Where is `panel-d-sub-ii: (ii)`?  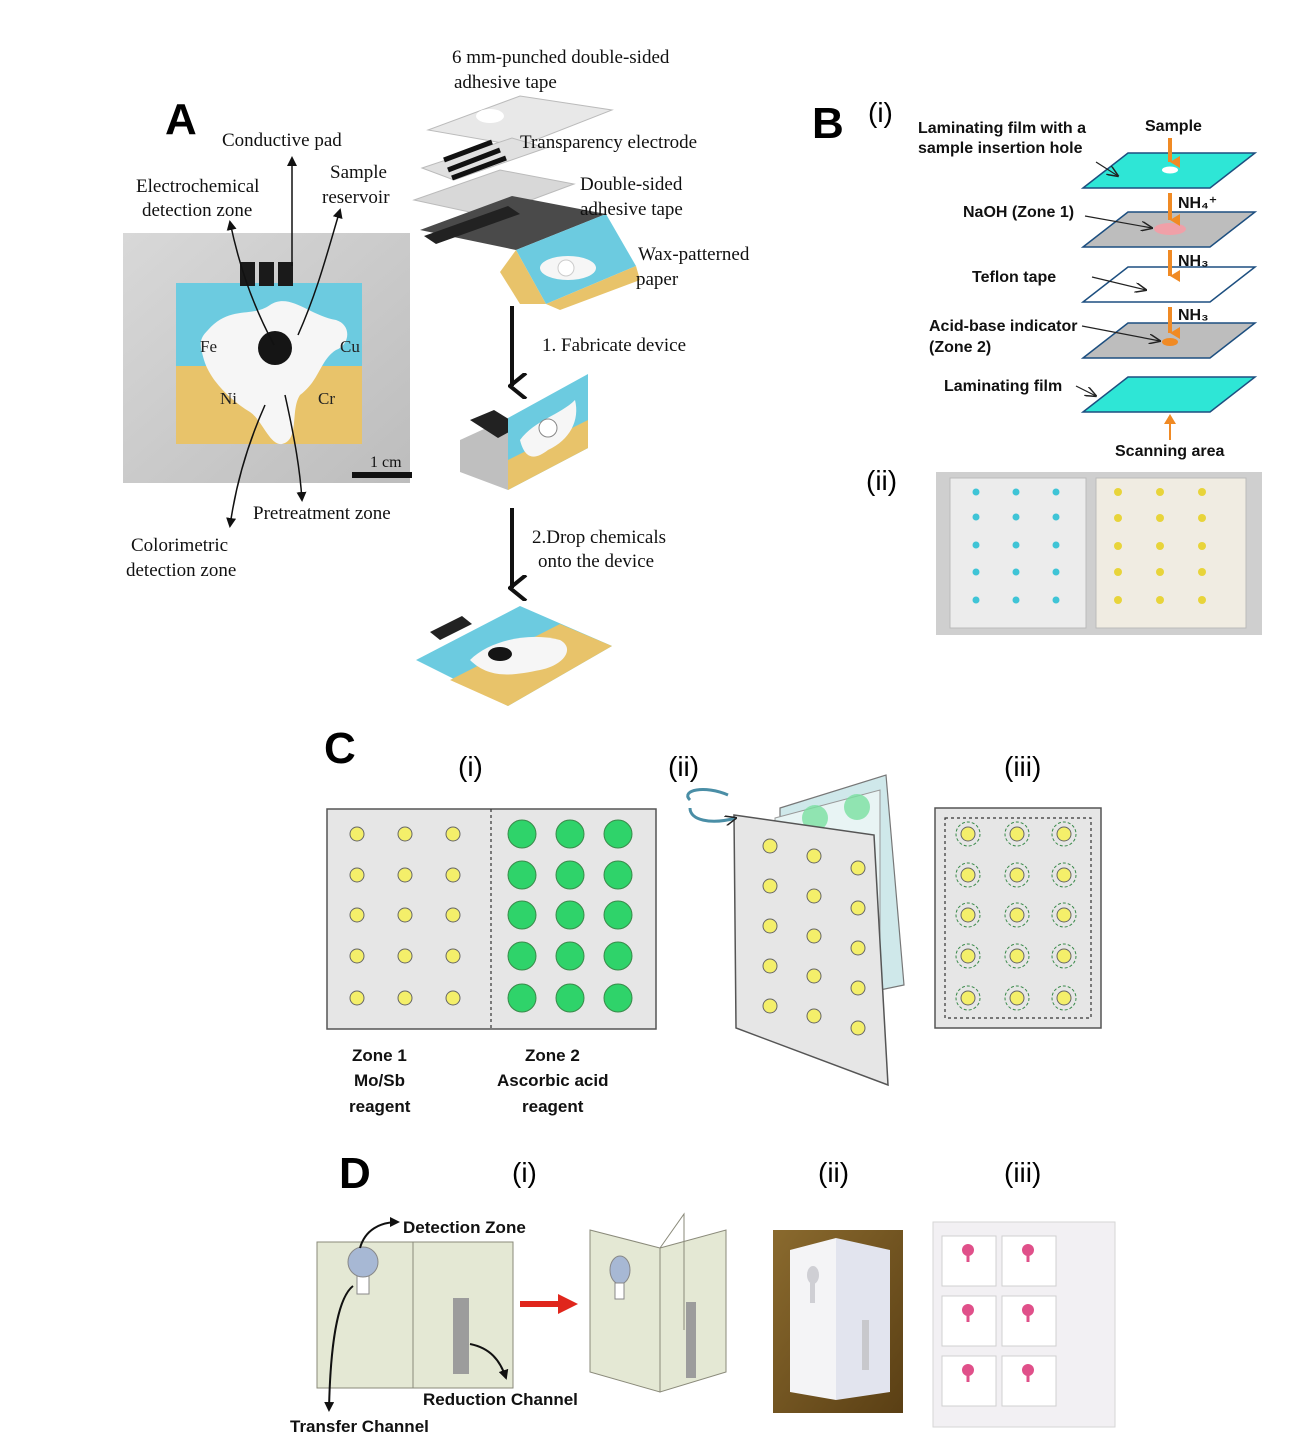 panel-d-sub-ii: (ii) is located at coordinates (833, 1172).